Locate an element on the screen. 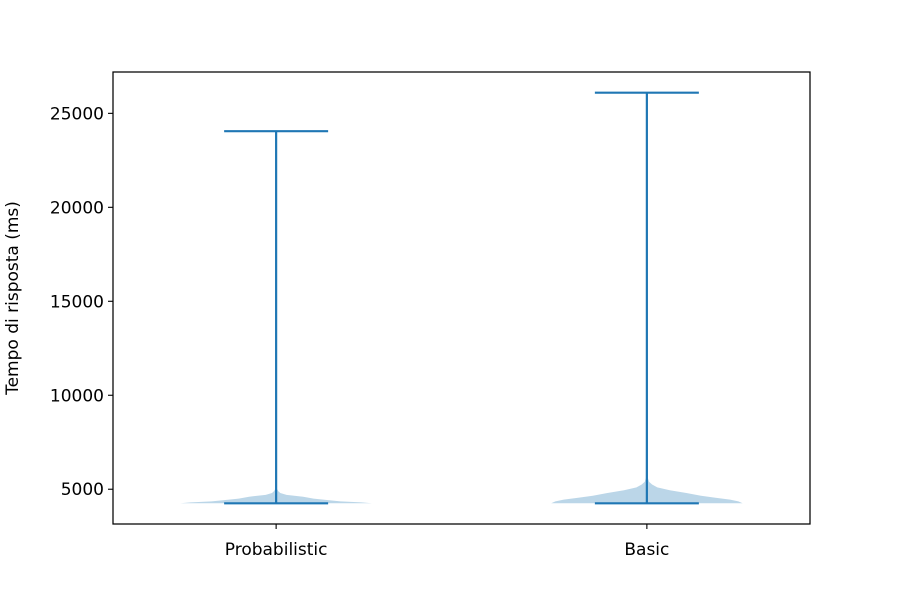  y-tick-label: 15000 is located at coordinates (77, 302).